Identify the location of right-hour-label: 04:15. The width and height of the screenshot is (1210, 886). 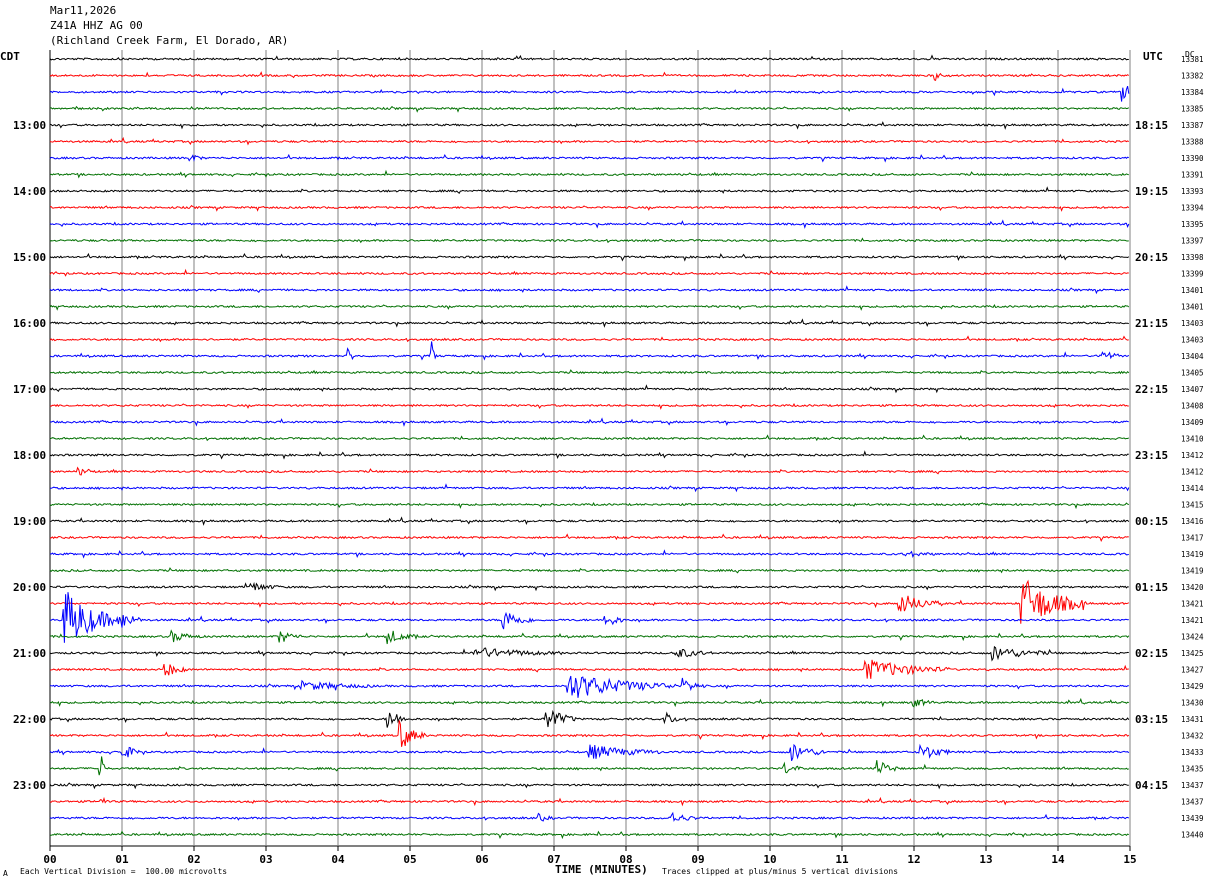
(1151, 785).